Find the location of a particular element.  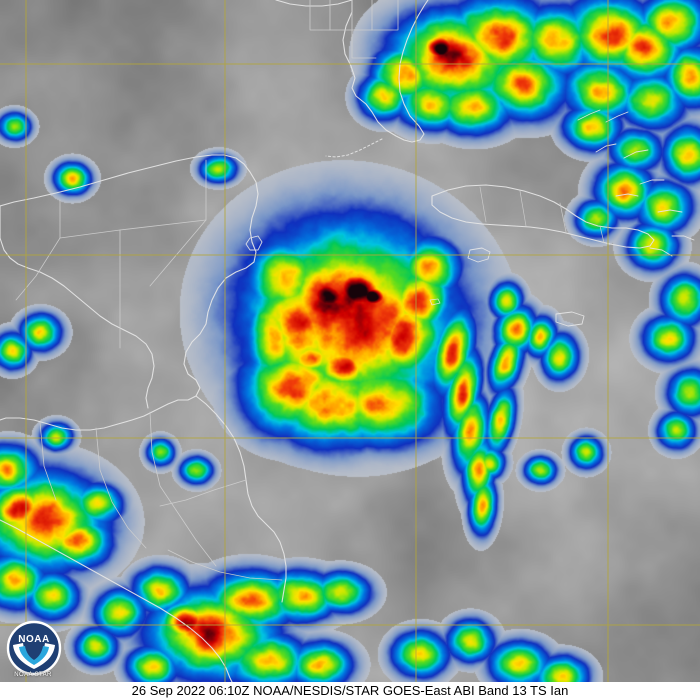

noaa-wordmark: NOAA is located at coordinates (33, 639).